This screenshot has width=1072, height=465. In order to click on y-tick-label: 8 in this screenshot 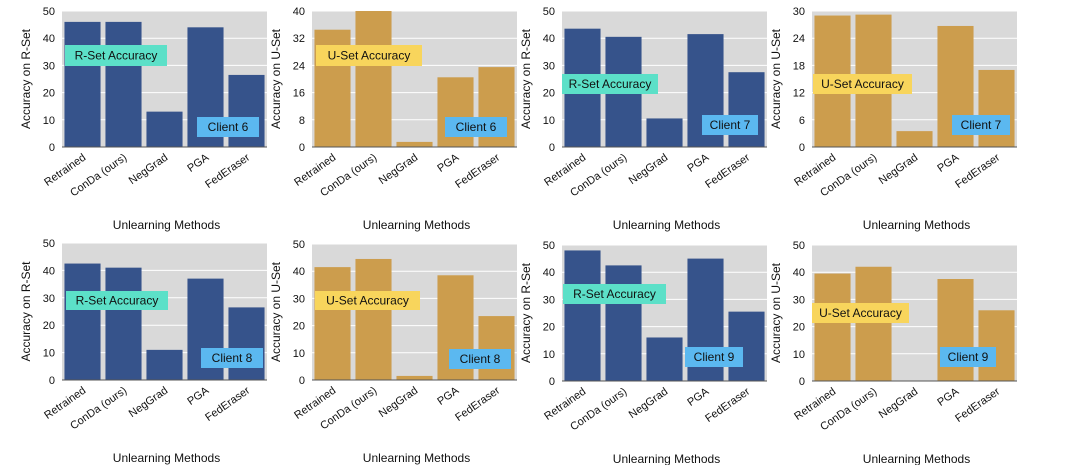, I will do `click(302, 121)`.